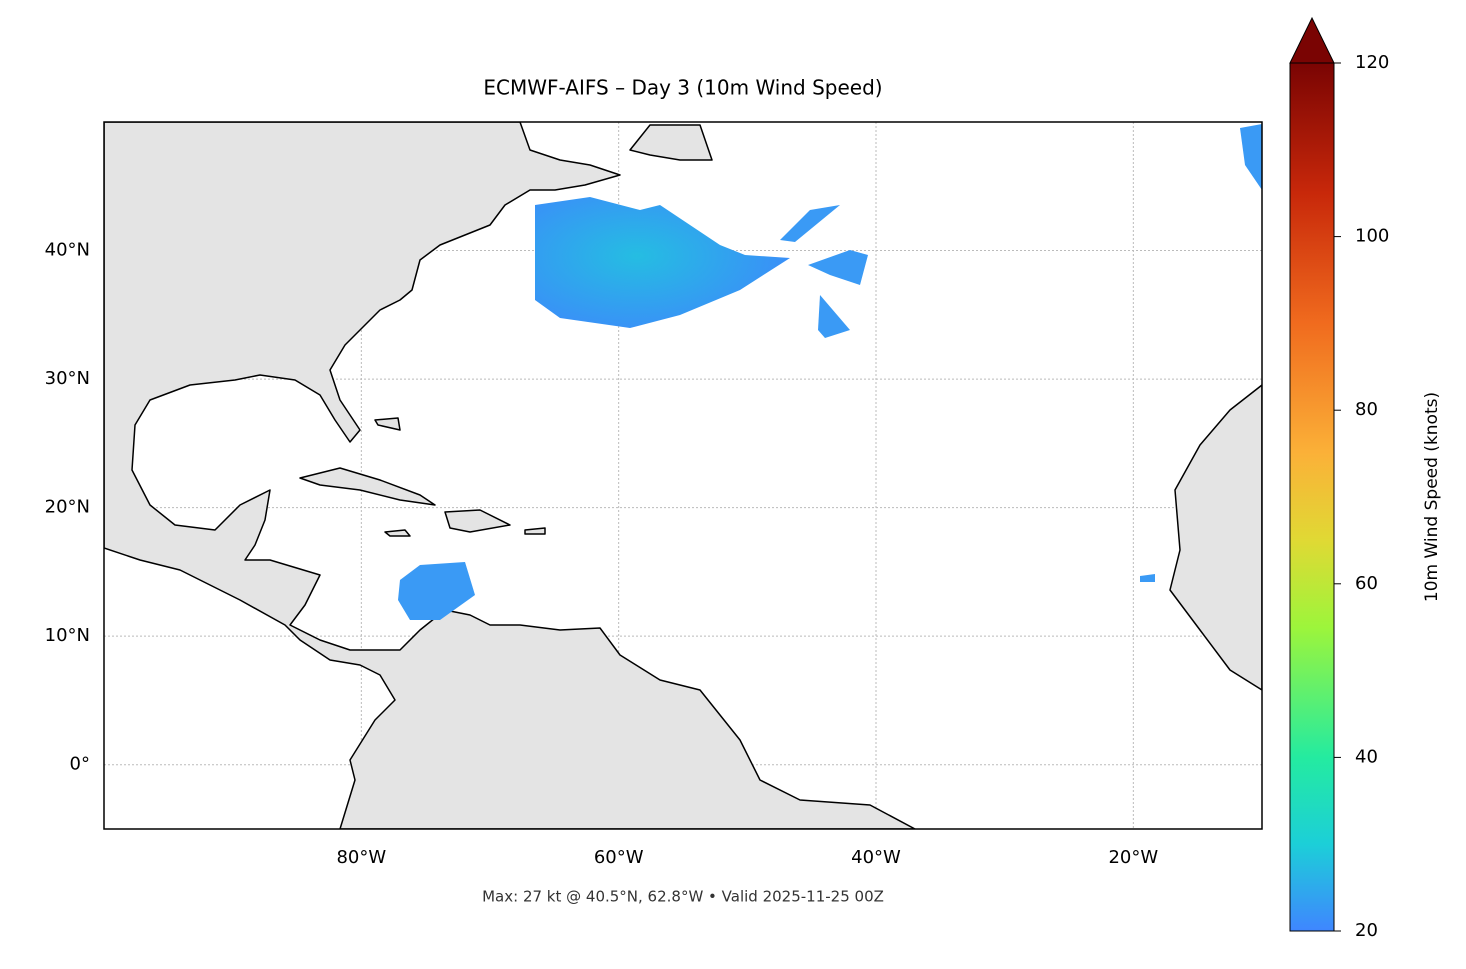  I want to click on y-tick-label: 40°N, so click(67, 250).